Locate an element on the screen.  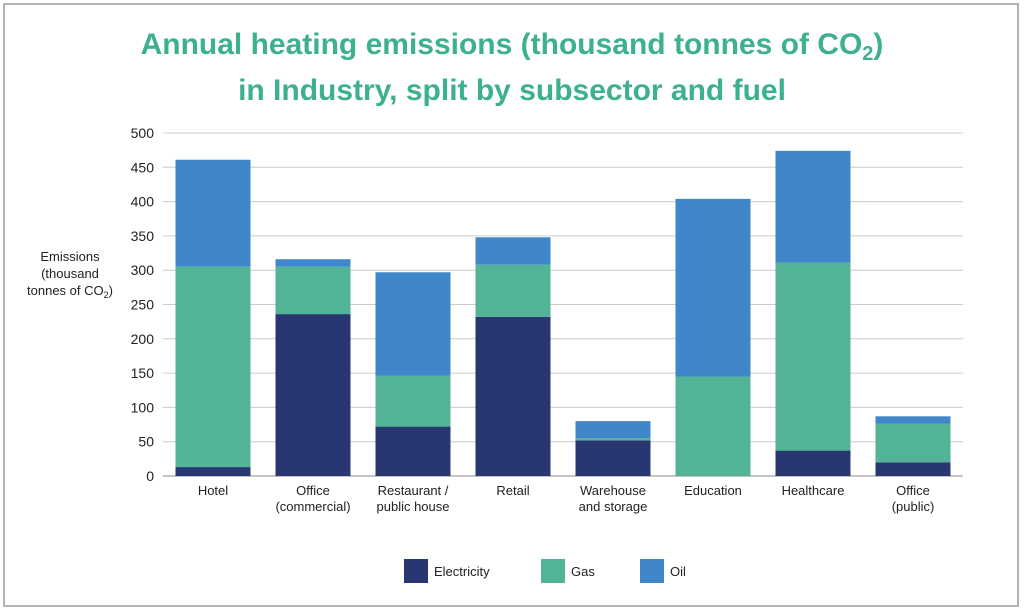
y-tick-label: 0 is located at coordinates (150, 476).